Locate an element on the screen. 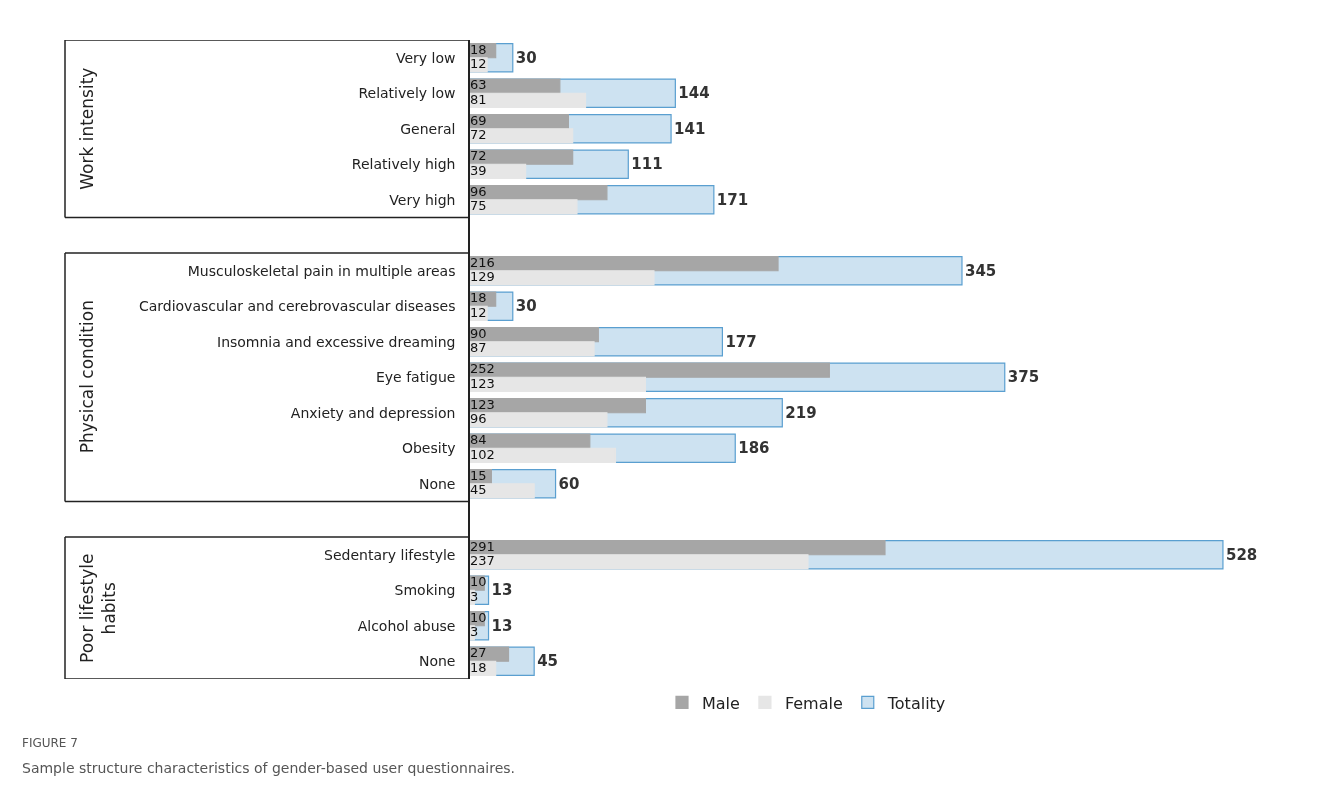  text: Physical condition is located at coordinates (86, 377).